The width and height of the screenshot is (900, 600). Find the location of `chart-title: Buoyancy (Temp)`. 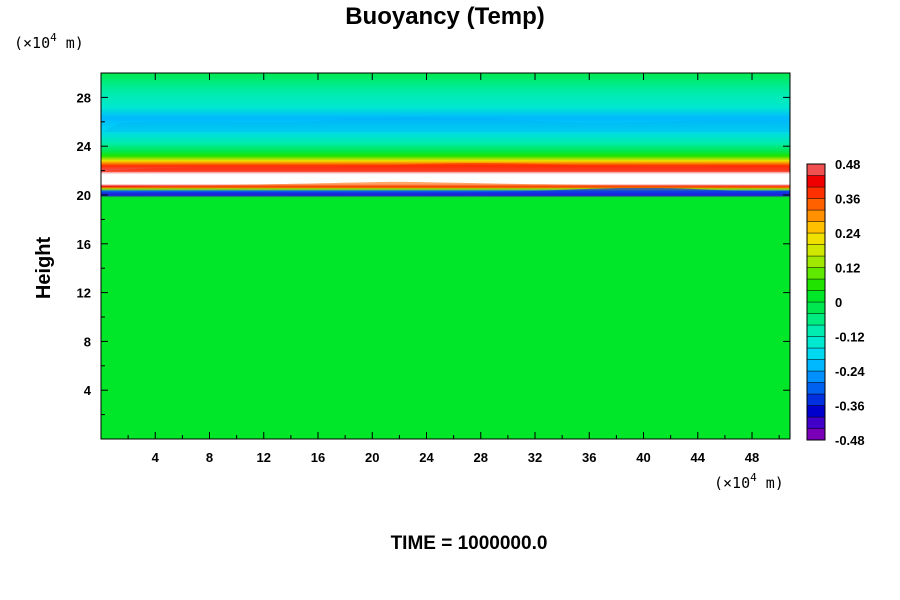

chart-title: Buoyancy (Temp) is located at coordinates (445, 16).